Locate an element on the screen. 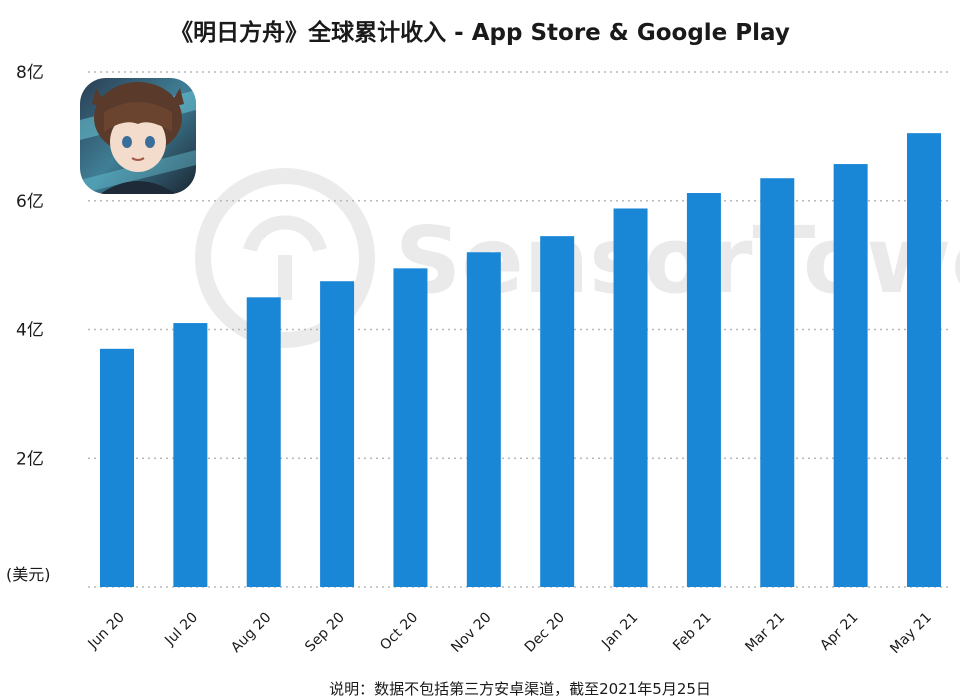 The image size is (960, 698). arknights-app-icon is located at coordinates (138, 136).